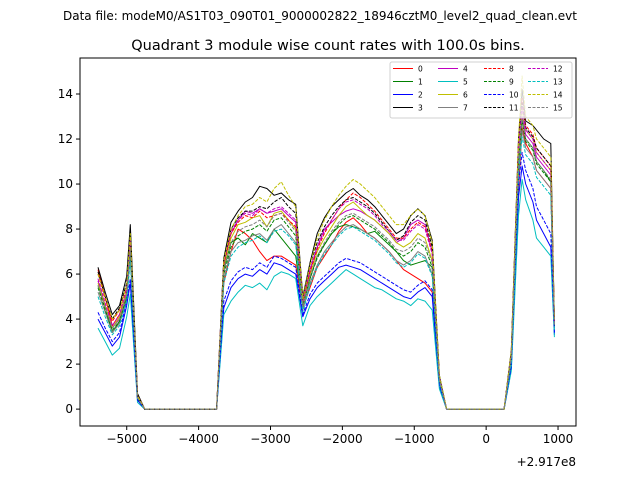 The image size is (640, 480). Describe the element at coordinates (65, 139) in the screenshot. I see `y-tick-label: 12` at that location.